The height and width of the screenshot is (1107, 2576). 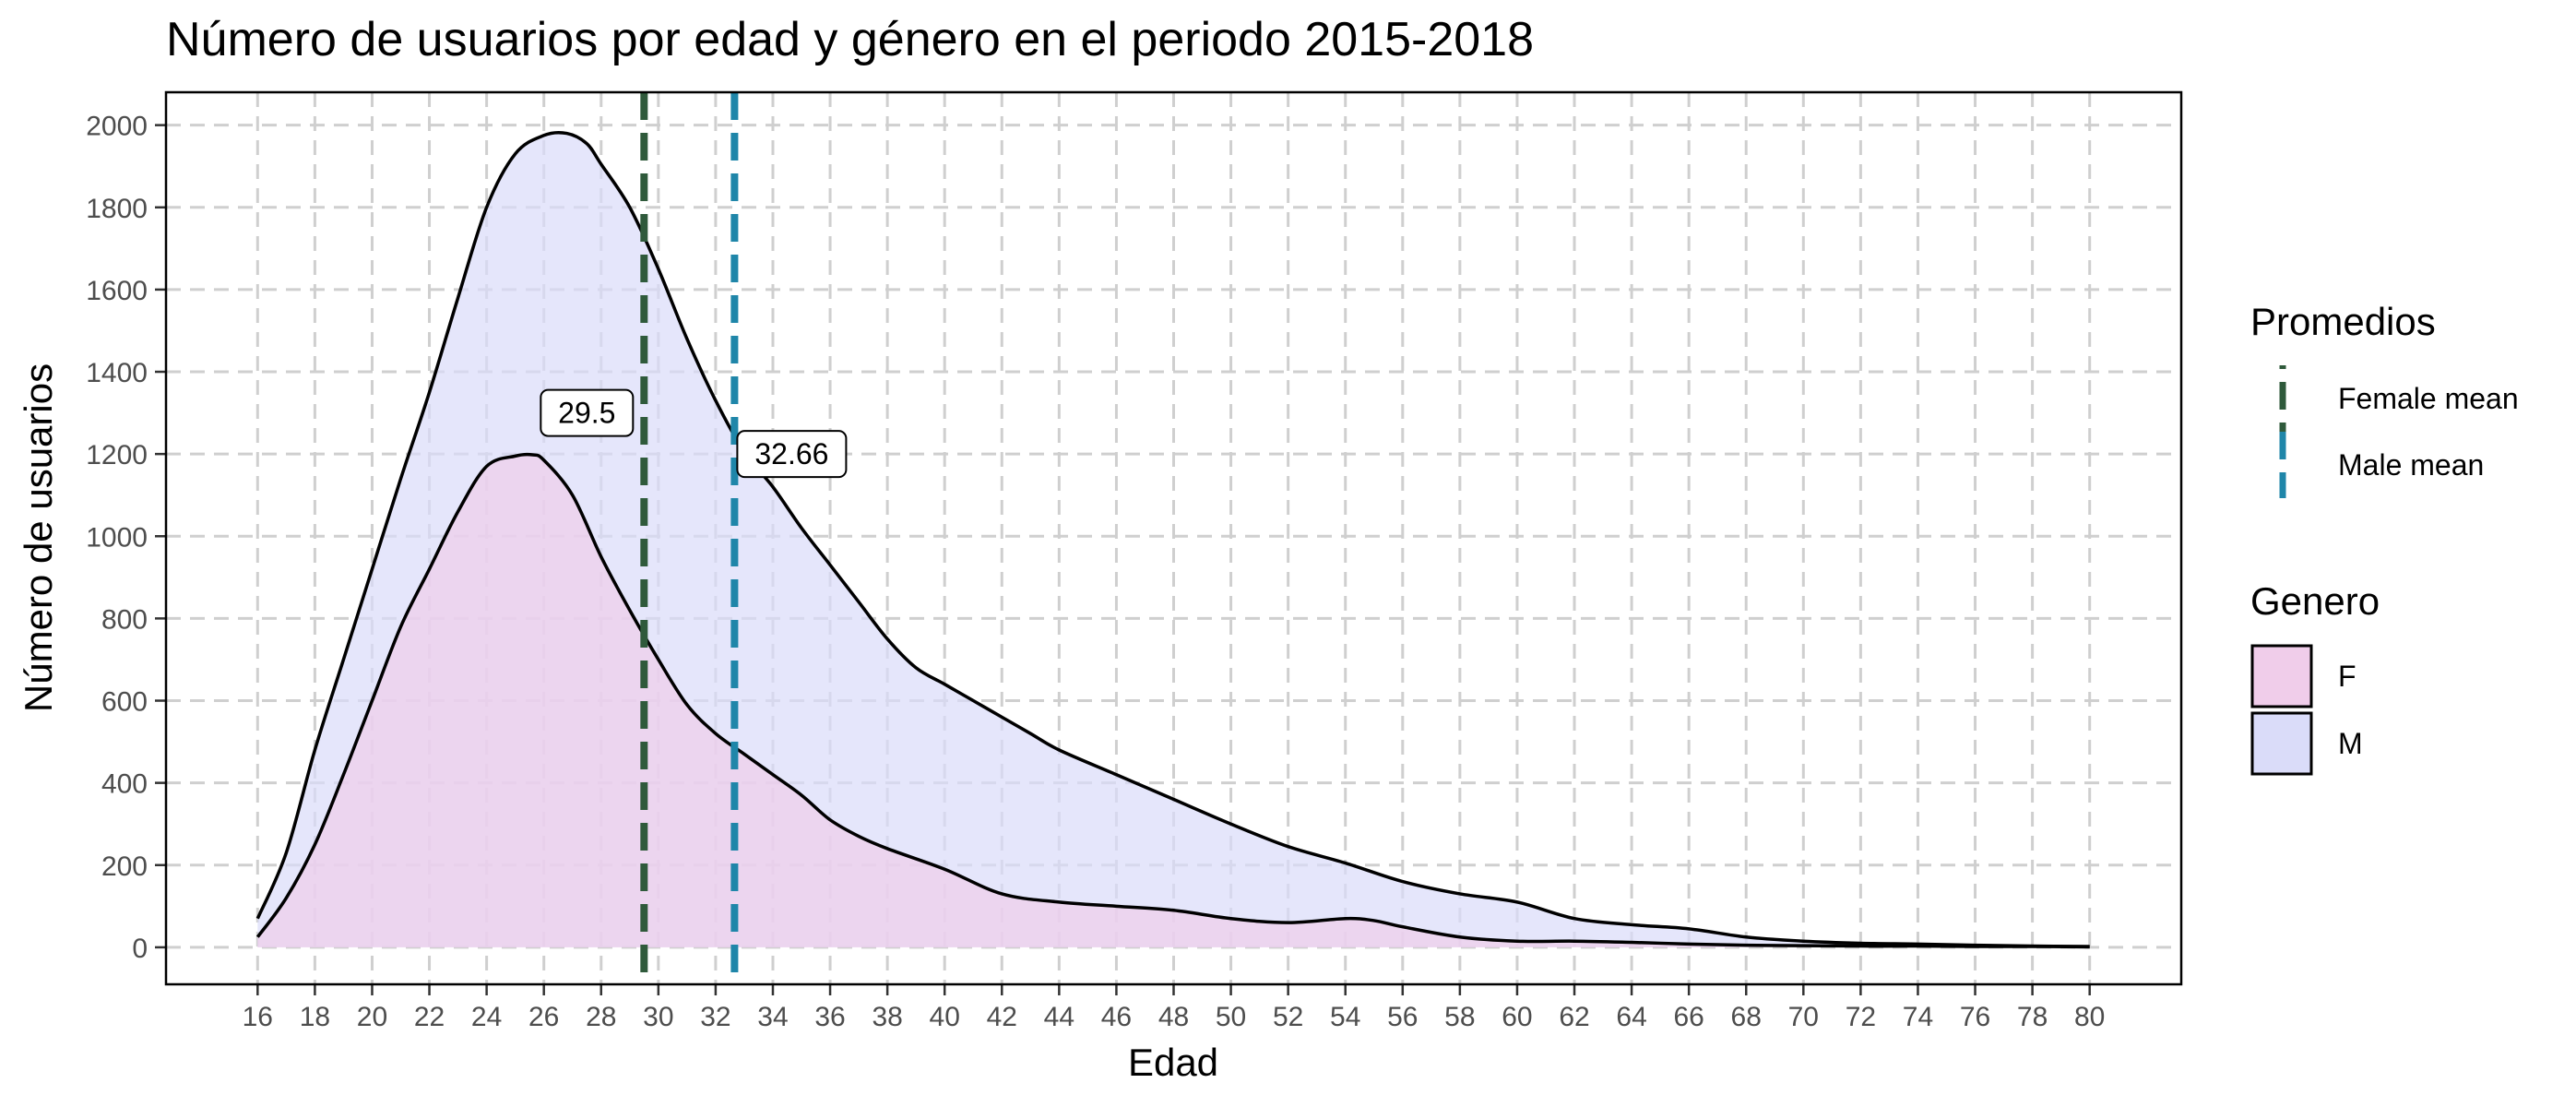 What do you see at coordinates (1861, 1017) in the screenshot?
I see `x-tick-label: 72` at bounding box center [1861, 1017].